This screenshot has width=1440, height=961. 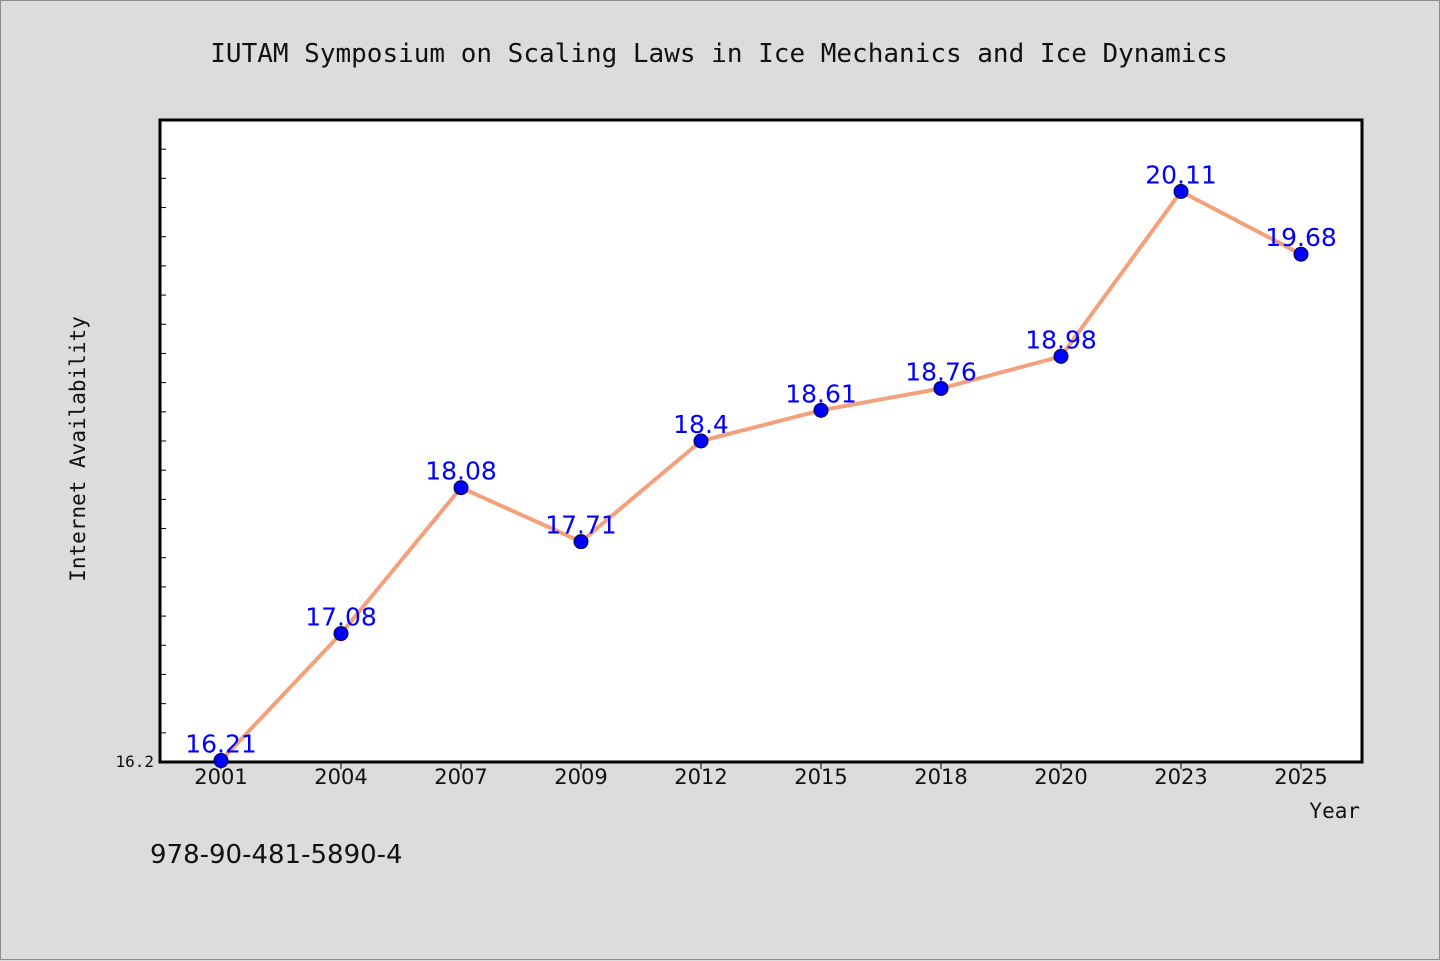 What do you see at coordinates (1061, 339) in the screenshot?
I see `data-label: 18.98` at bounding box center [1061, 339].